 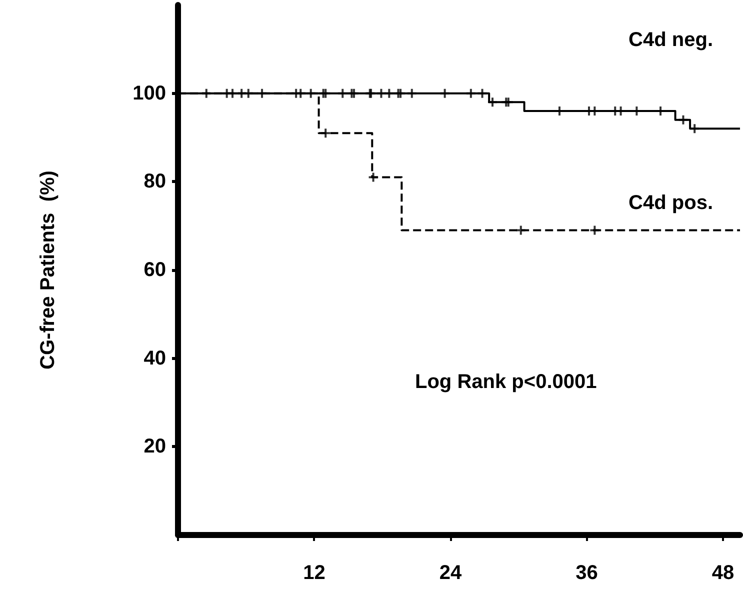 I want to click on y-tick-label: 20, so click(x=155, y=447).